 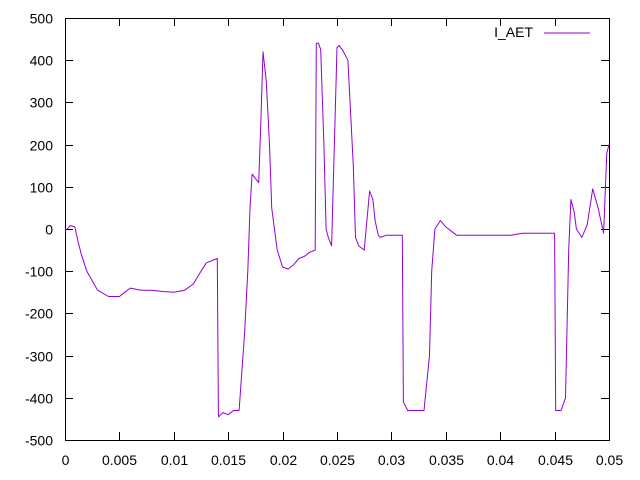 I want to click on x-tick-label: 0, so click(x=66, y=460).